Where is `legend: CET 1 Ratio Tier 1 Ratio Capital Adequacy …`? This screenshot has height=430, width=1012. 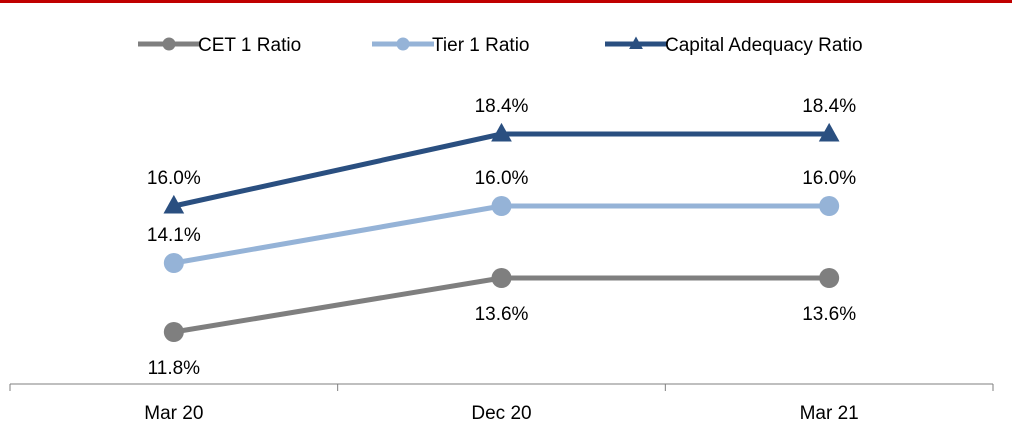
legend: CET 1 Ratio Tier 1 Ratio Capital Adequacy … is located at coordinates (500, 45).